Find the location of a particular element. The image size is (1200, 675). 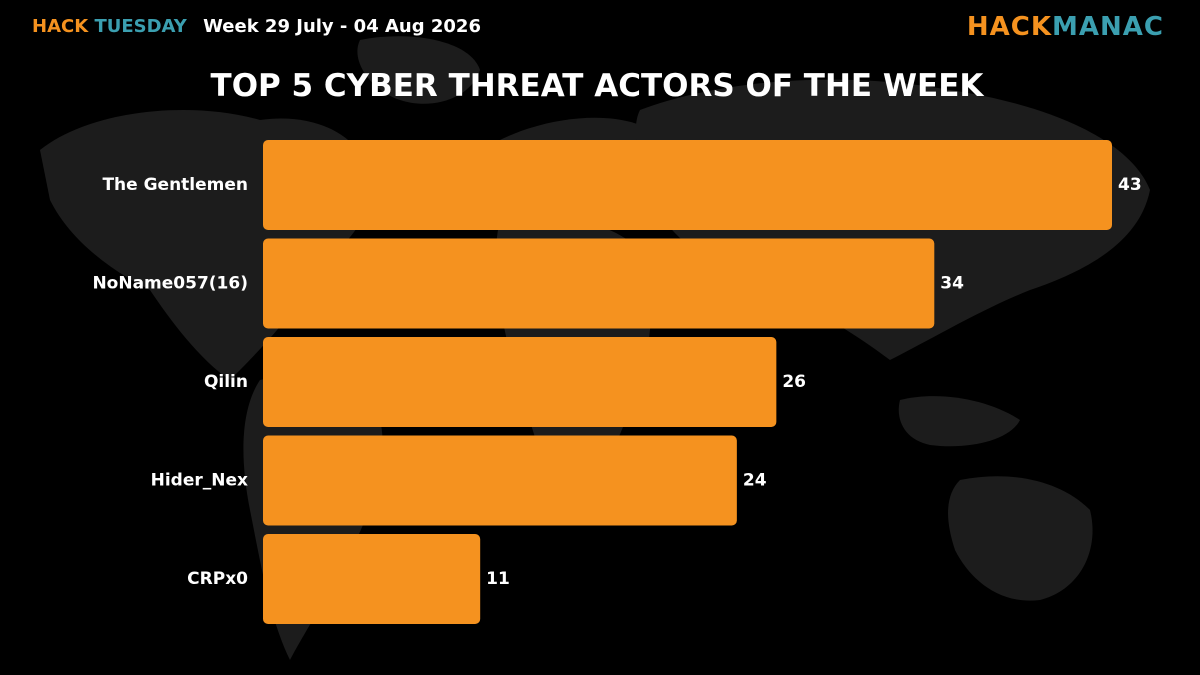

category-label-the-gentlemen: The Gentlemen is located at coordinates (175, 185).